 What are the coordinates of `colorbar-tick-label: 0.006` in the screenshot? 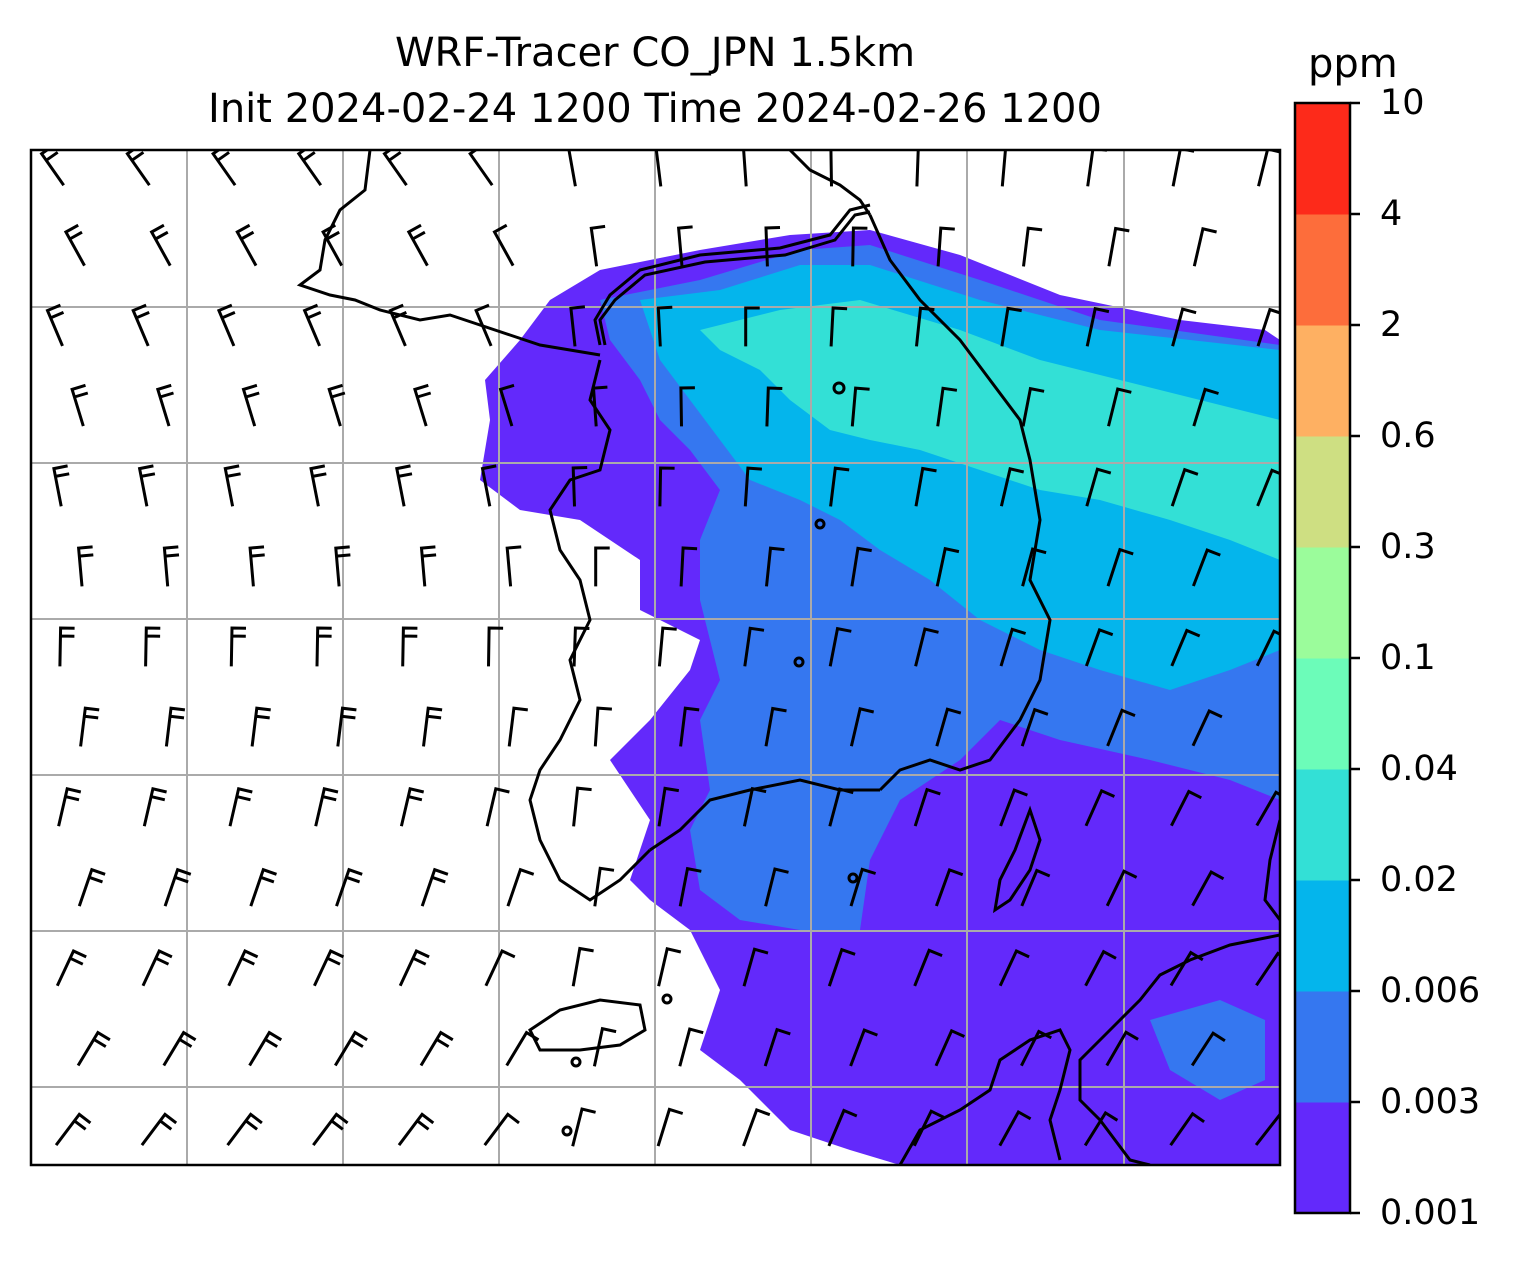 It's located at (1430, 991).